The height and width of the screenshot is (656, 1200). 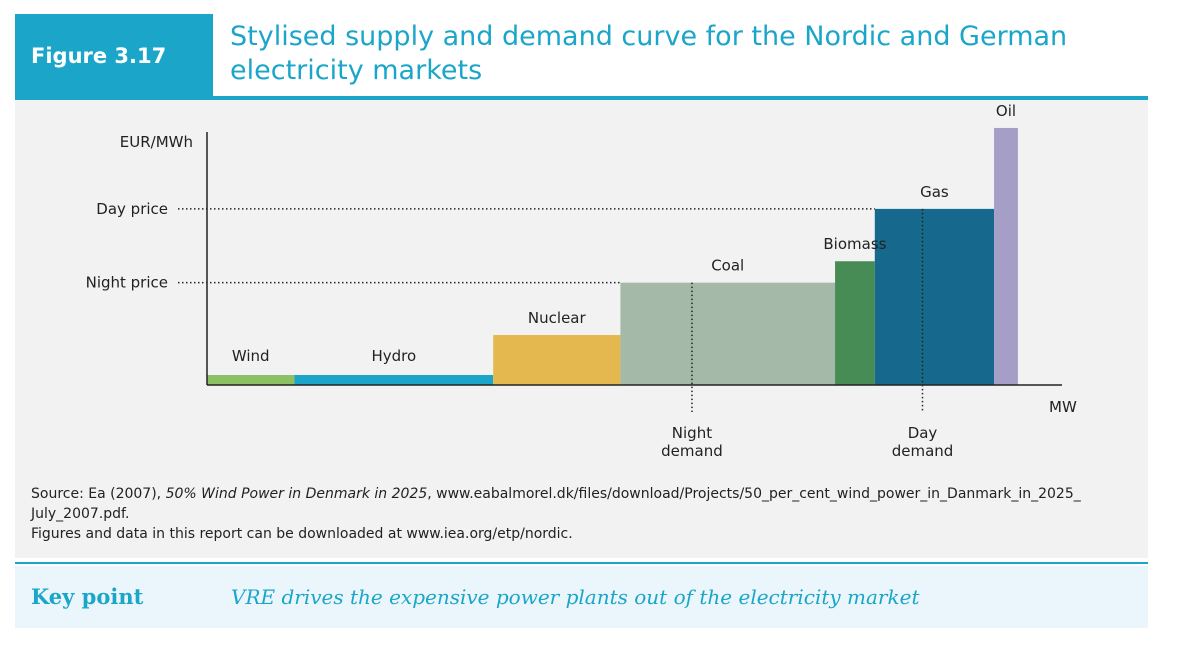 I want to click on label-wind: Wind, so click(x=251, y=356).